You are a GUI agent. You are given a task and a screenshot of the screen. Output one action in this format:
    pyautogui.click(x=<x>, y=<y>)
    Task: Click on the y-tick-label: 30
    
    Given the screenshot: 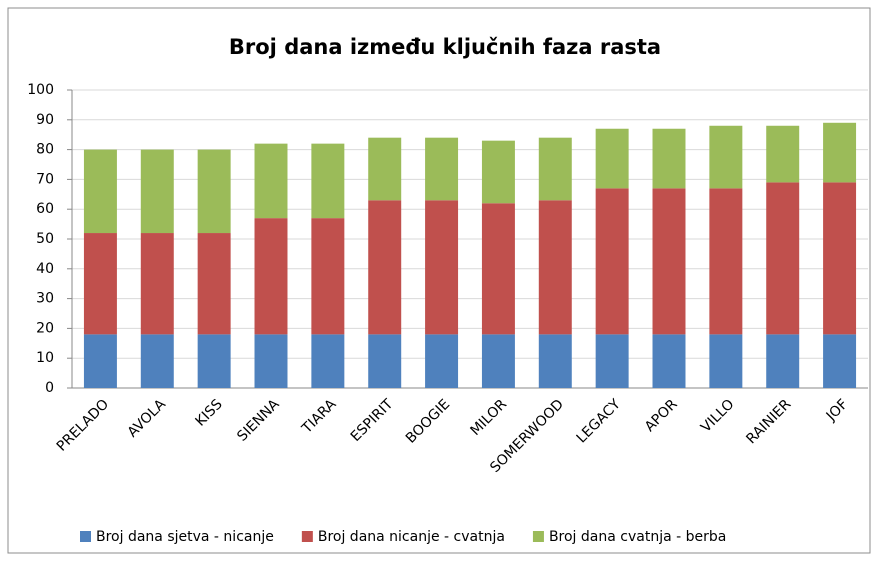 What is the action you would take?
    pyautogui.click(x=45, y=299)
    